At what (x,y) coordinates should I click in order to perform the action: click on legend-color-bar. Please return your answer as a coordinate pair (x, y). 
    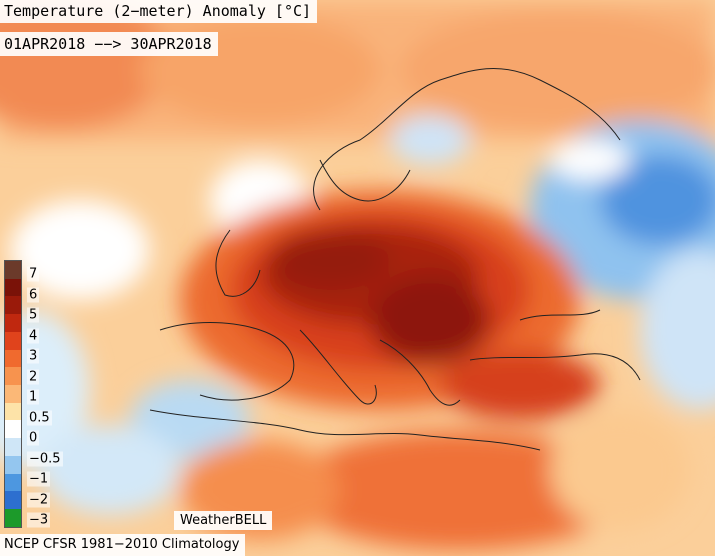
    Looking at the image, I should click on (13, 394).